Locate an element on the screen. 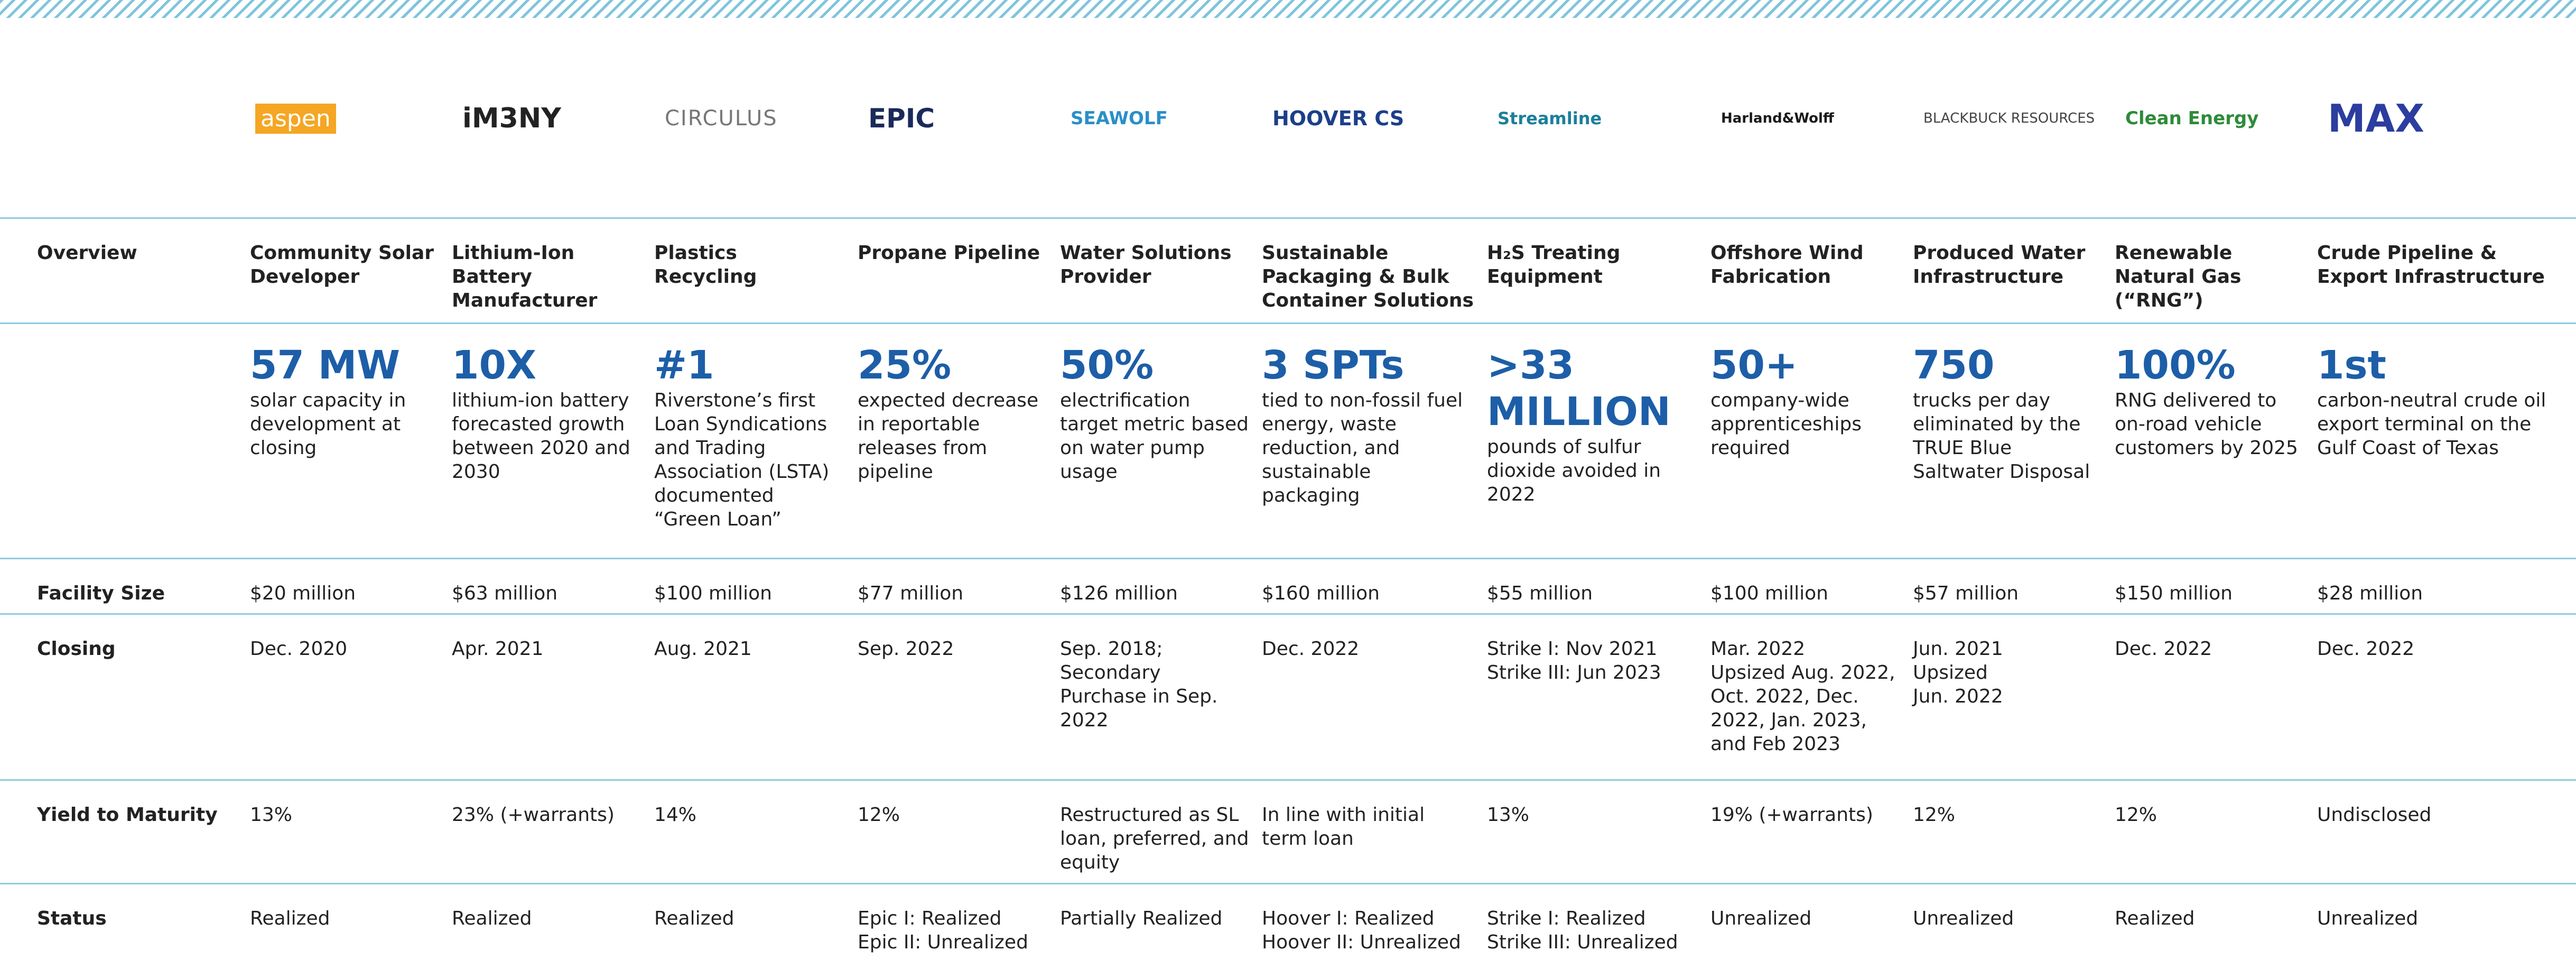 The image size is (2576, 960). highlight-metric: 3 SPTs is located at coordinates (1334, 365).